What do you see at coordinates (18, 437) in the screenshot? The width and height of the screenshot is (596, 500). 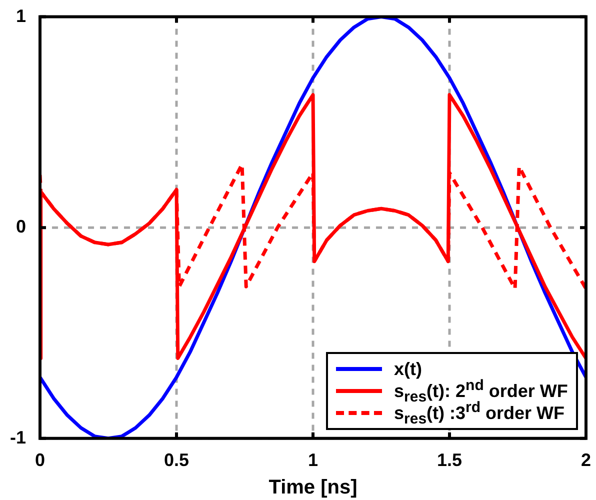 I see `y-tick-label: -1` at bounding box center [18, 437].